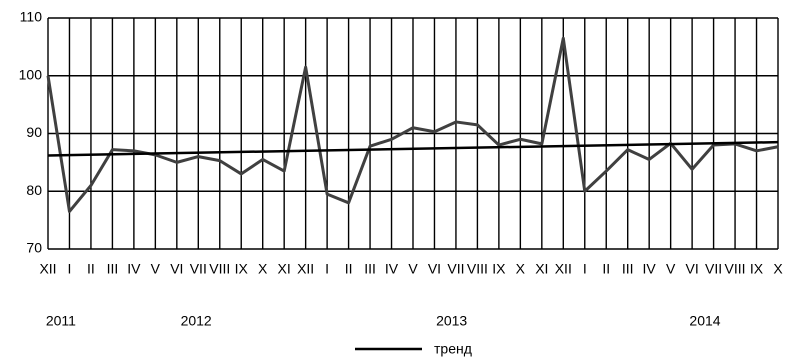 This screenshot has width=785, height=358. What do you see at coordinates (31, 74) in the screenshot?
I see `y-tick-label: 100` at bounding box center [31, 74].